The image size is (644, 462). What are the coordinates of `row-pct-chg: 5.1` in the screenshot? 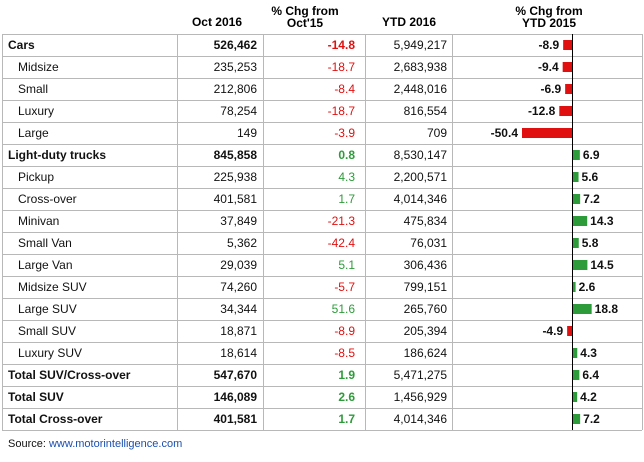 It's located at (346, 265).